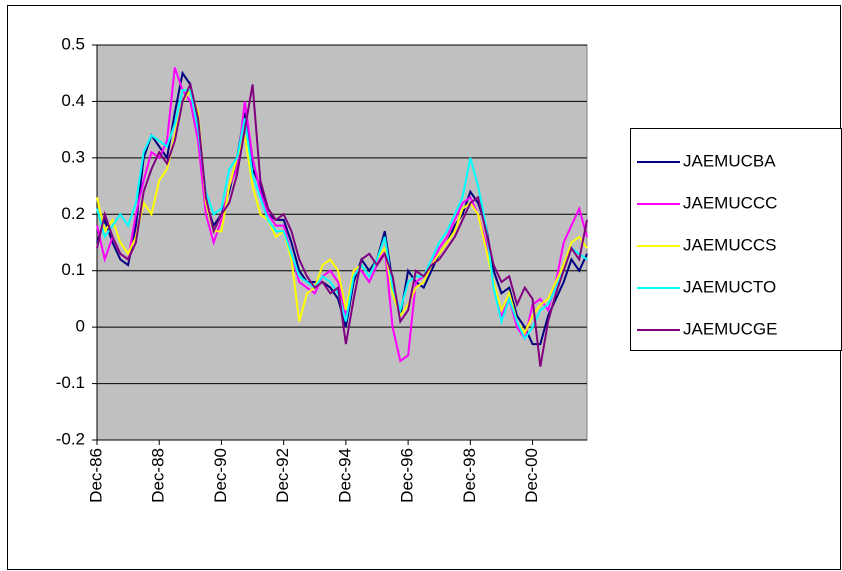 The image size is (842, 571). Describe the element at coordinates (531, 475) in the screenshot. I see `x-tick-label: Dec-00` at that location.